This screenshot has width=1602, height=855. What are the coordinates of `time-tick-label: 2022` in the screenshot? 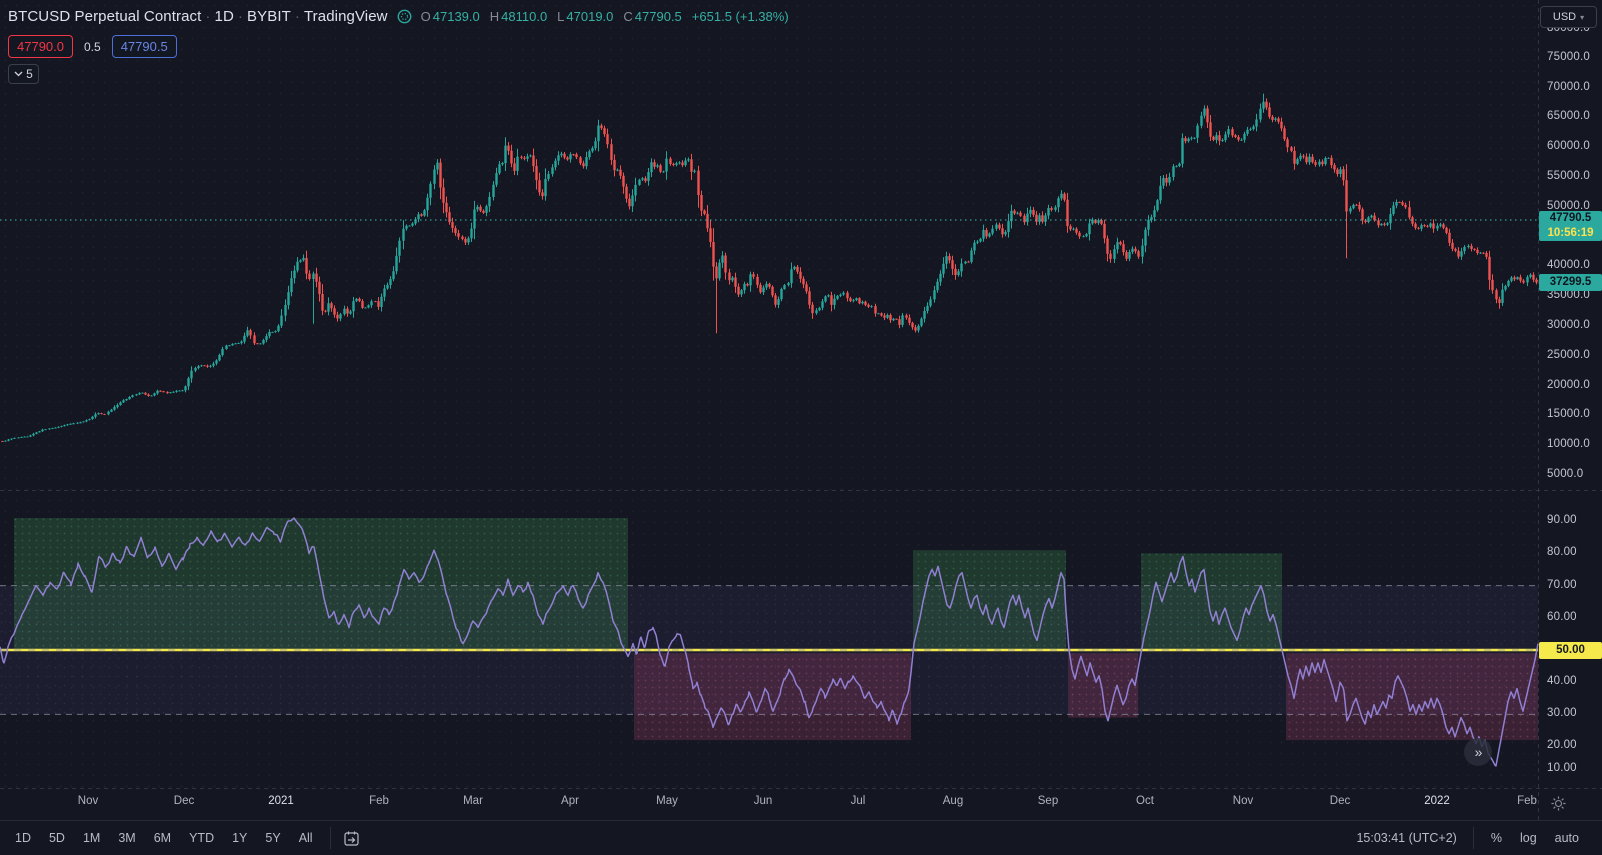 It's located at (1437, 801).